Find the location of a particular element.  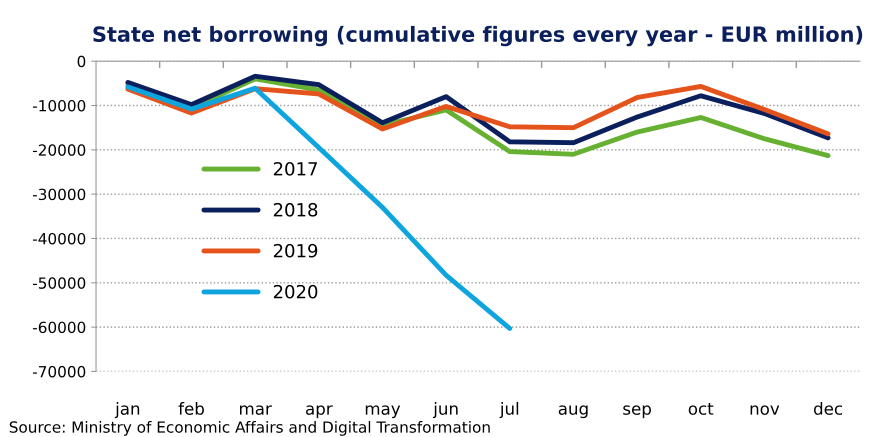

legend-label: 2019 is located at coordinates (296, 251).